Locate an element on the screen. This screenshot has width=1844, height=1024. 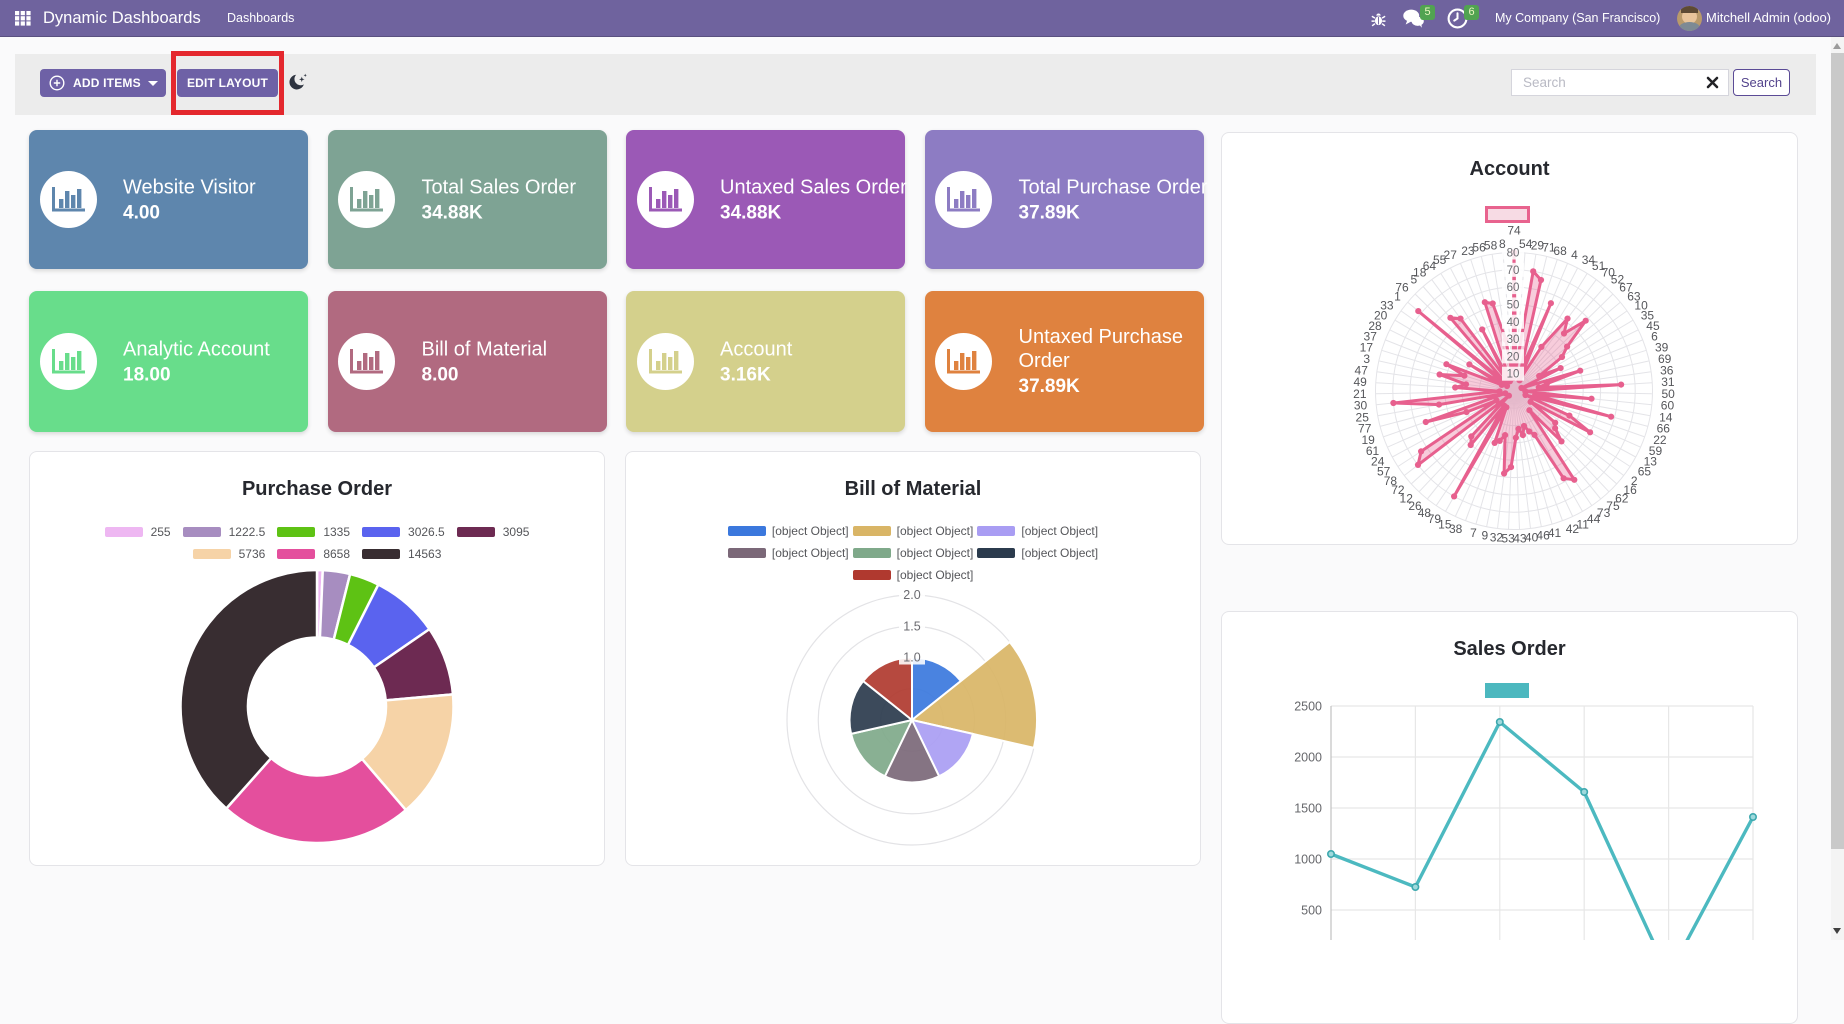
svg-text: 75 is located at coordinates (1613, 506).